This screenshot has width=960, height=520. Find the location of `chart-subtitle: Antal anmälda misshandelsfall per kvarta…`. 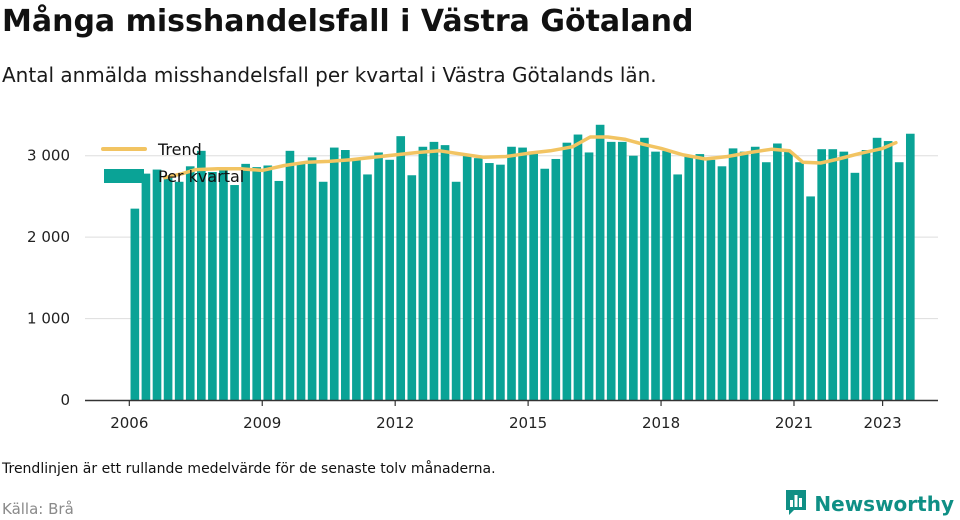

chart-subtitle: Antal anmälda misshandelsfall per kvarta… is located at coordinates (329, 75).